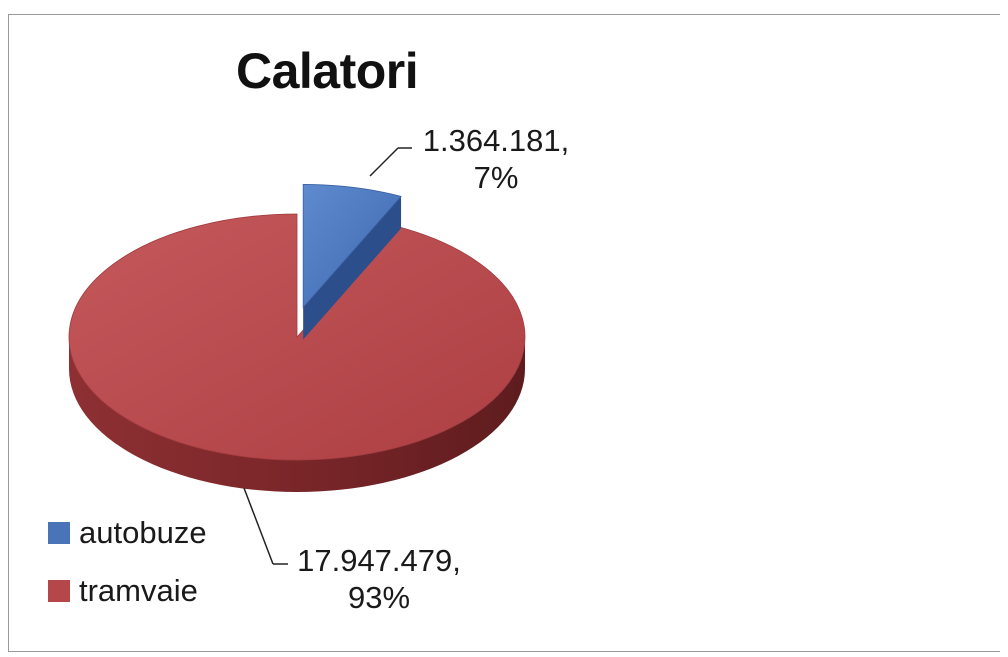  What do you see at coordinates (138, 590) in the screenshot?
I see `legend-label-tramvaie: tramvaie` at bounding box center [138, 590].